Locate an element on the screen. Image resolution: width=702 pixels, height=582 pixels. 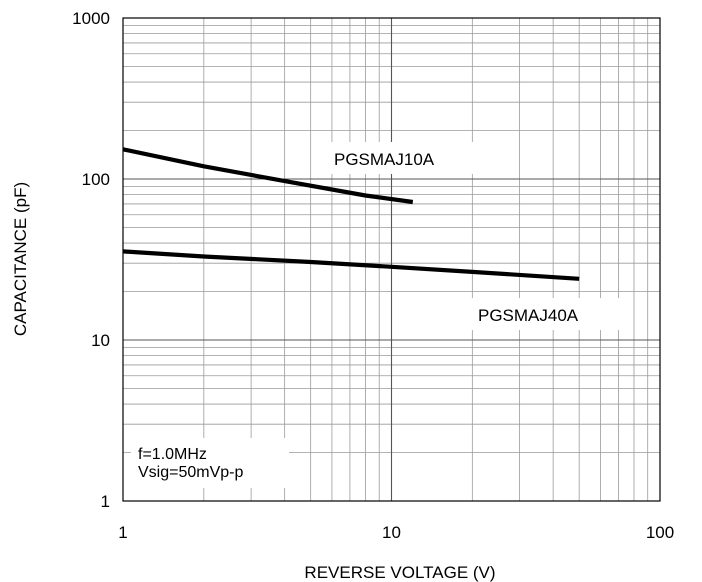
conditions-note: f=1.0MHz Vsig=50mVp-p is located at coordinates (210, 463).